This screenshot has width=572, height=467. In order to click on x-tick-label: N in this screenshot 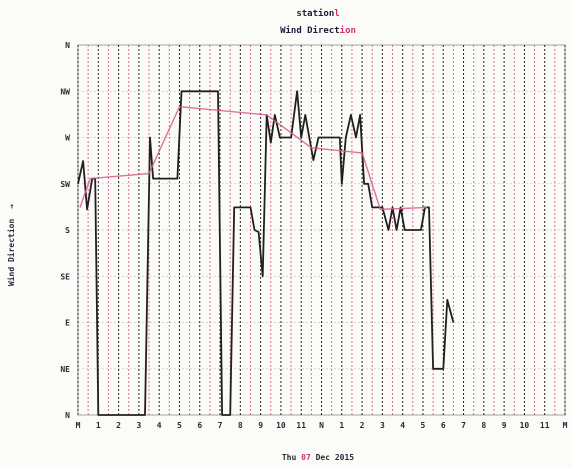, I will do `click(321, 425)`.